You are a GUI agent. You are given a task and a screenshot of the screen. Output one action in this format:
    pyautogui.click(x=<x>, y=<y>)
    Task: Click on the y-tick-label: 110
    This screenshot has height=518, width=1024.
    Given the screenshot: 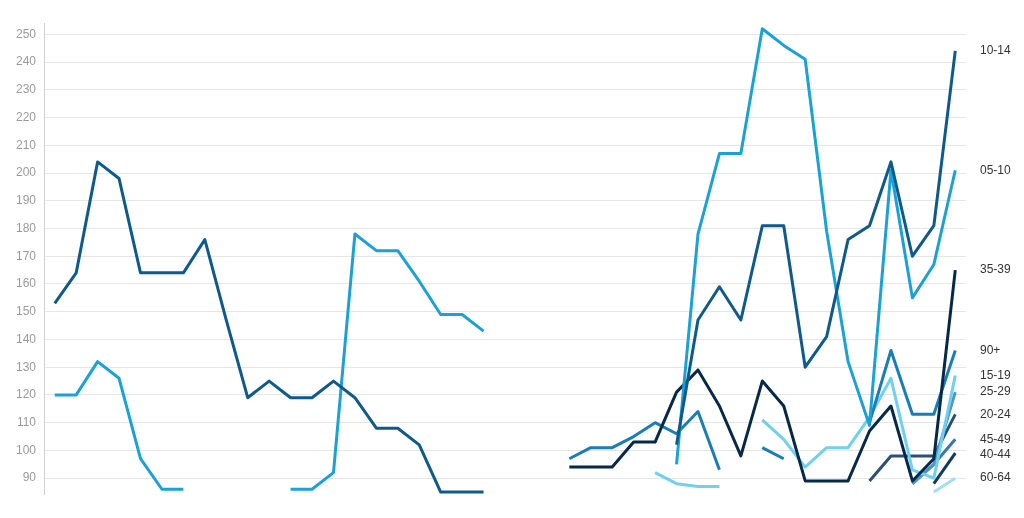 What is the action you would take?
    pyautogui.click(x=26, y=421)
    